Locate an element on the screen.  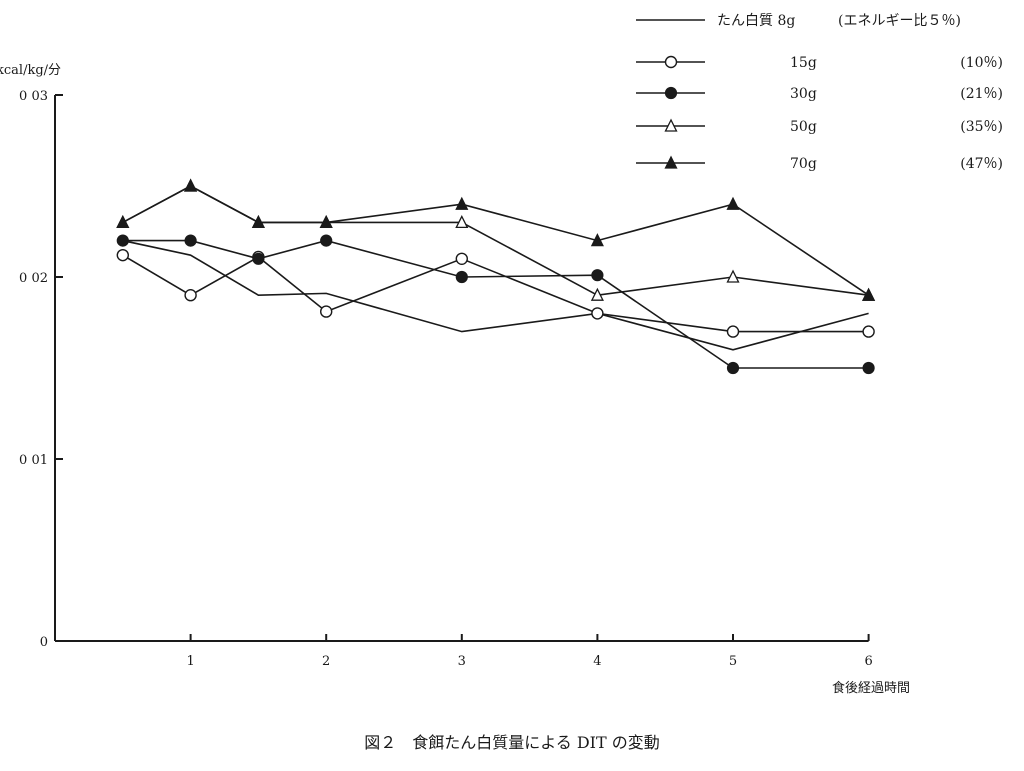
figure-caption: 図２ 食餌たん白質量による DIT の変動 is located at coordinates (512, 742).